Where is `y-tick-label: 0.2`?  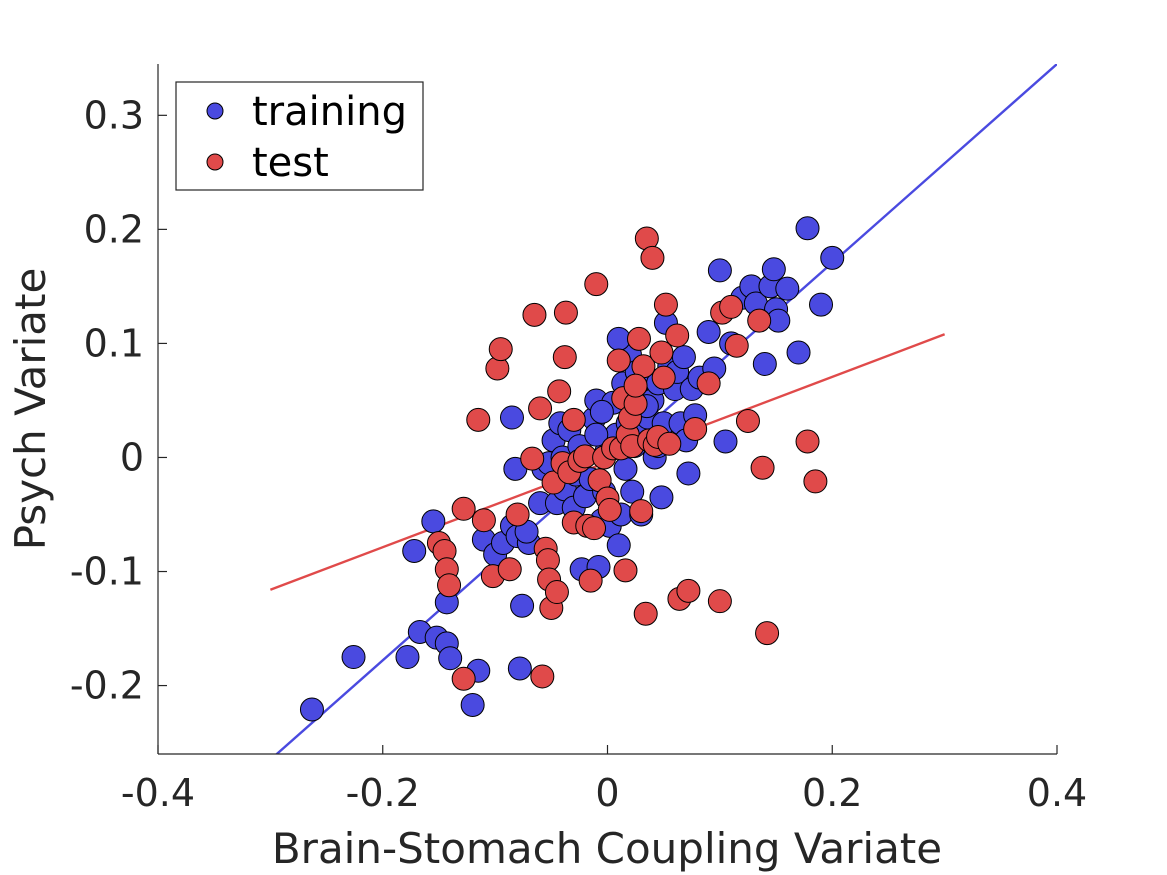 y-tick-label: 0.2 is located at coordinates (114, 229).